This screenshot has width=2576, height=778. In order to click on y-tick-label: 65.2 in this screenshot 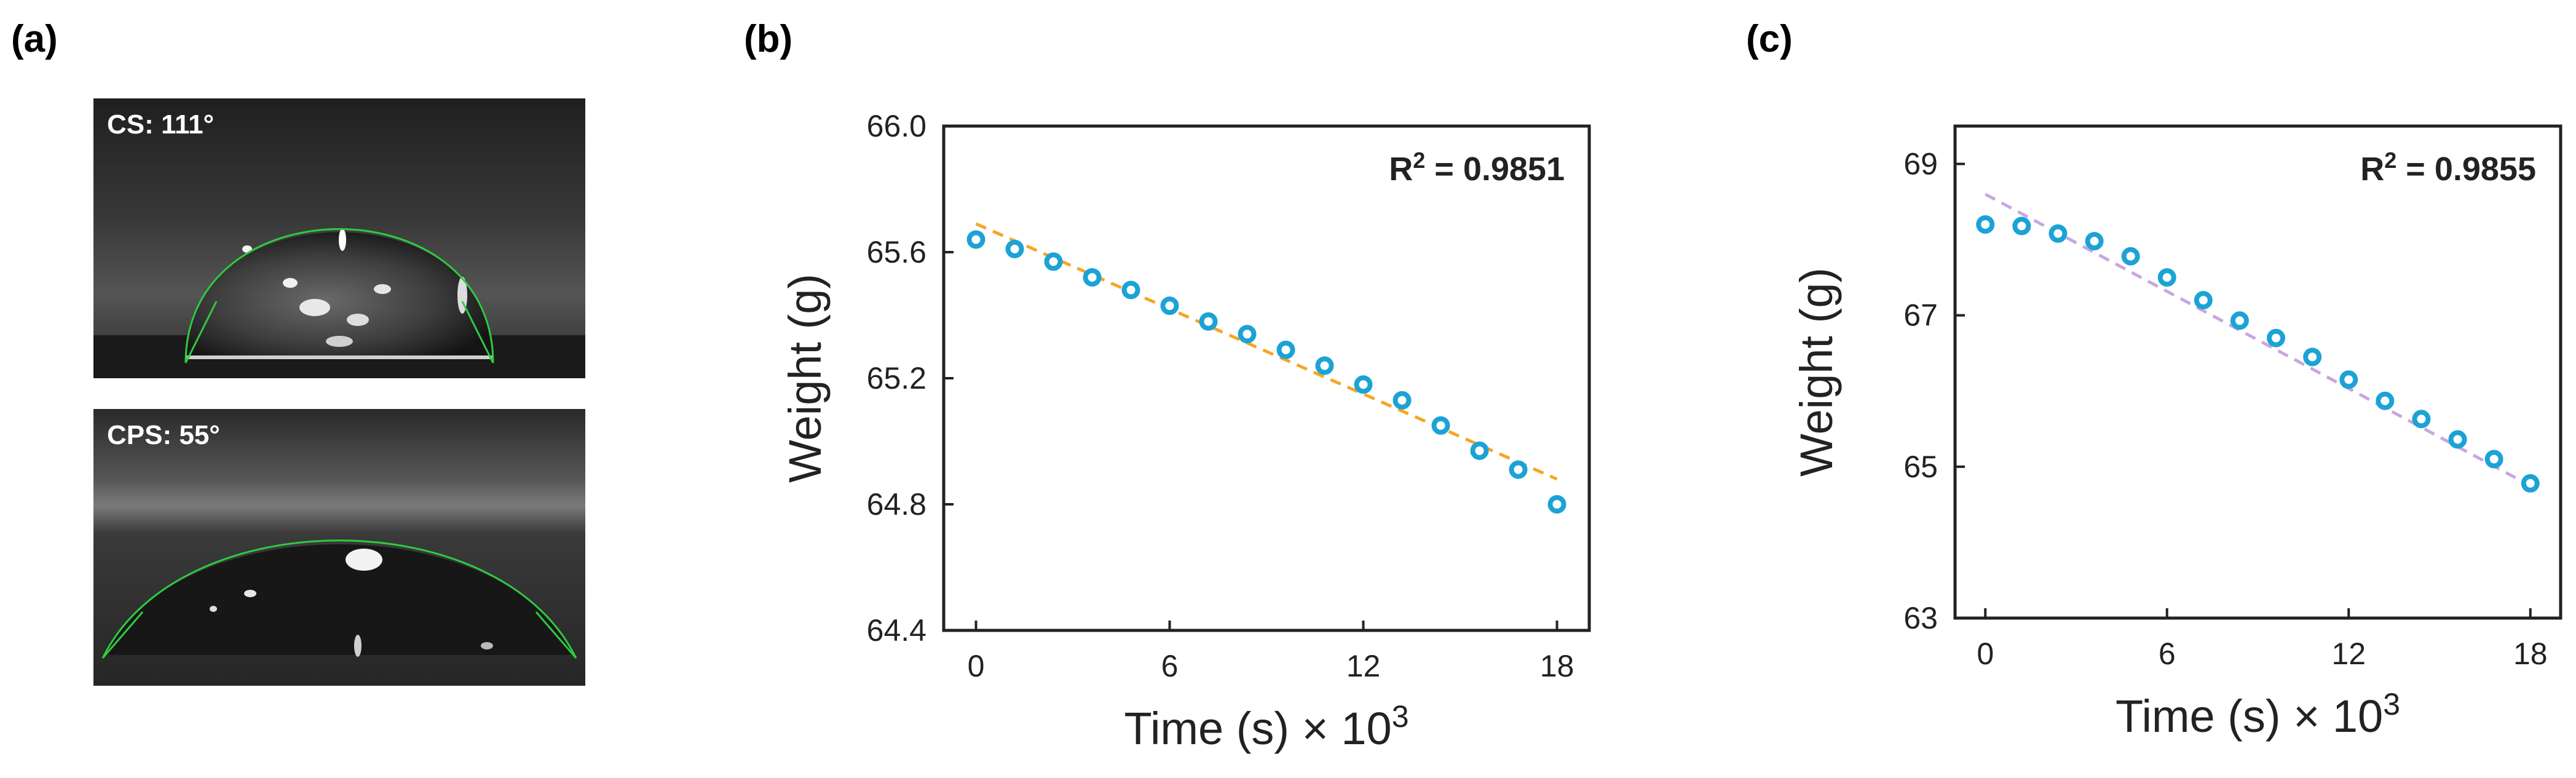, I will do `click(897, 378)`.